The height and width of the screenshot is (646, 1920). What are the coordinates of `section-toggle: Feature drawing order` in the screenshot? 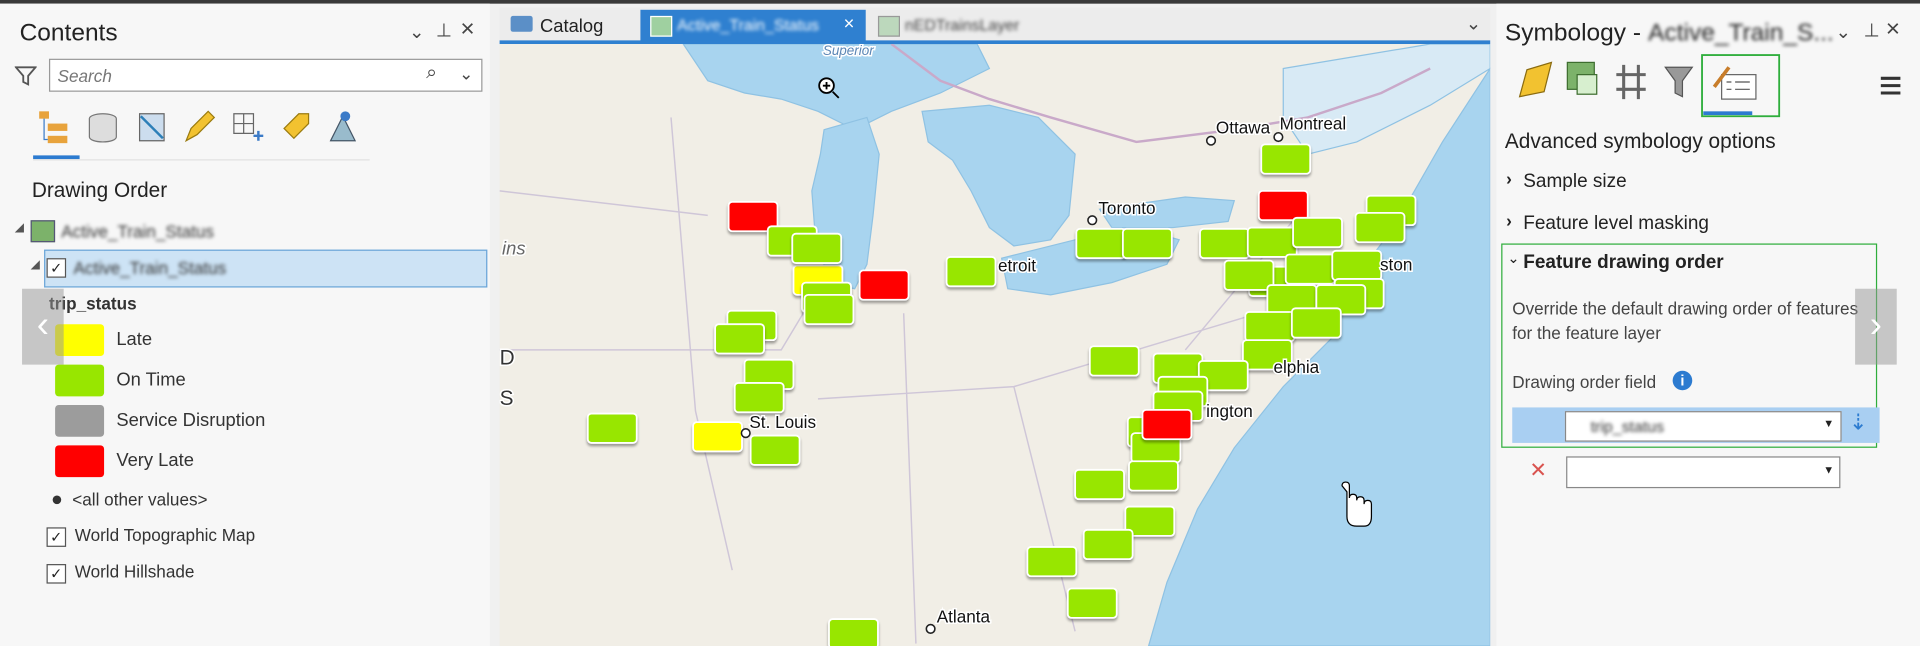 It's located at (1623, 262).